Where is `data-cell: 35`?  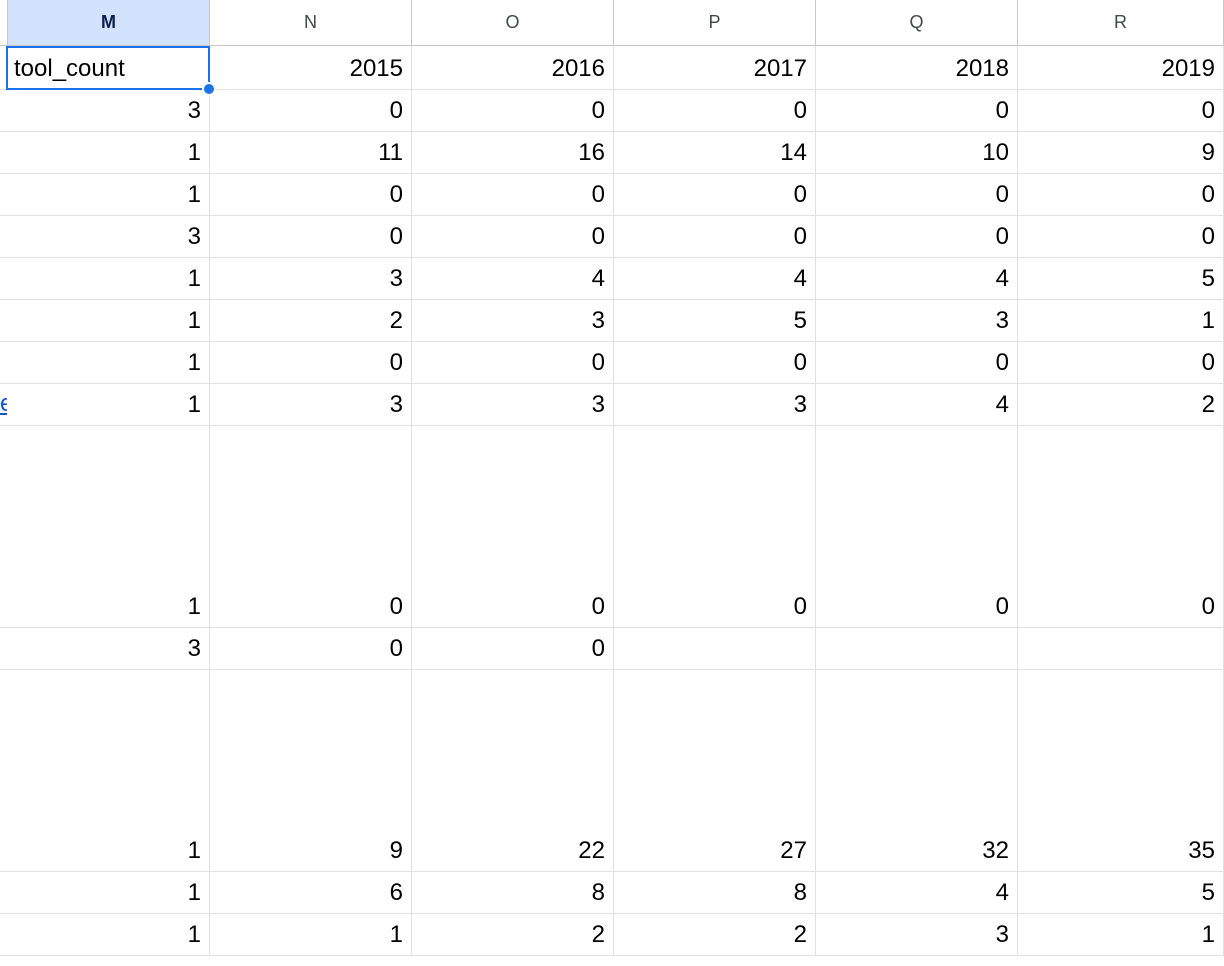 data-cell: 35 is located at coordinates (1121, 771).